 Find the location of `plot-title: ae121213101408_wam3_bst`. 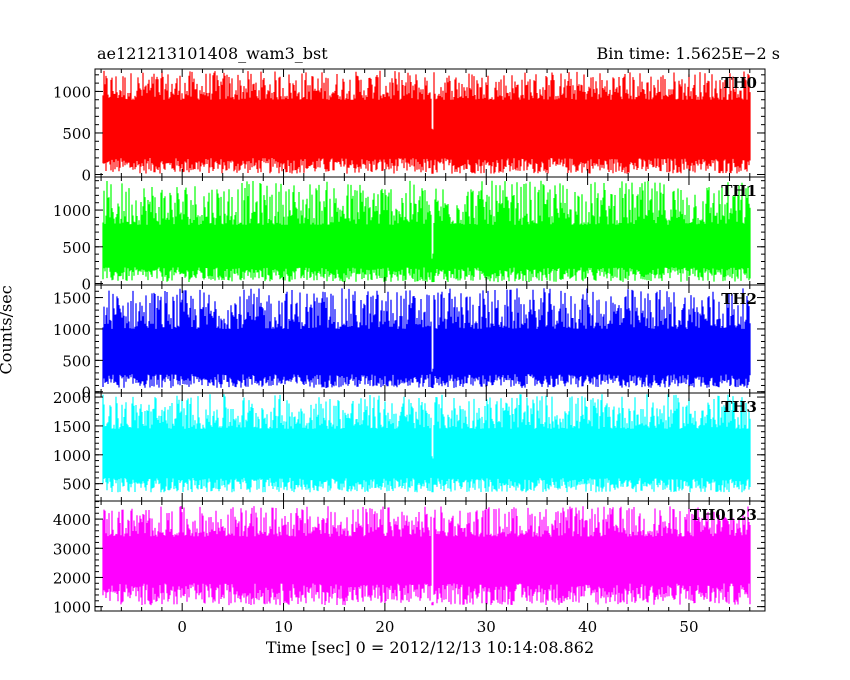

plot-title: ae121213101408_wam3_bst is located at coordinates (212, 53).